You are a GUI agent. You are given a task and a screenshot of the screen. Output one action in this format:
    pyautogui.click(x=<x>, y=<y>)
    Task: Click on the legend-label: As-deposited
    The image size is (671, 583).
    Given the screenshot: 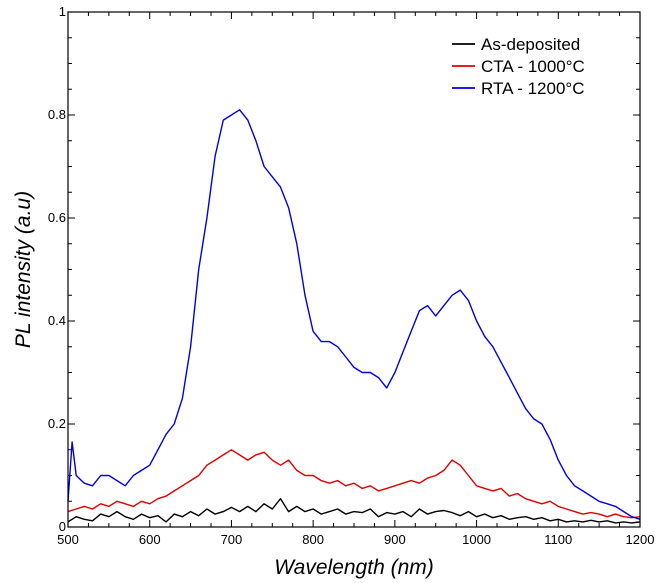 What is the action you would take?
    pyautogui.click(x=530, y=44)
    